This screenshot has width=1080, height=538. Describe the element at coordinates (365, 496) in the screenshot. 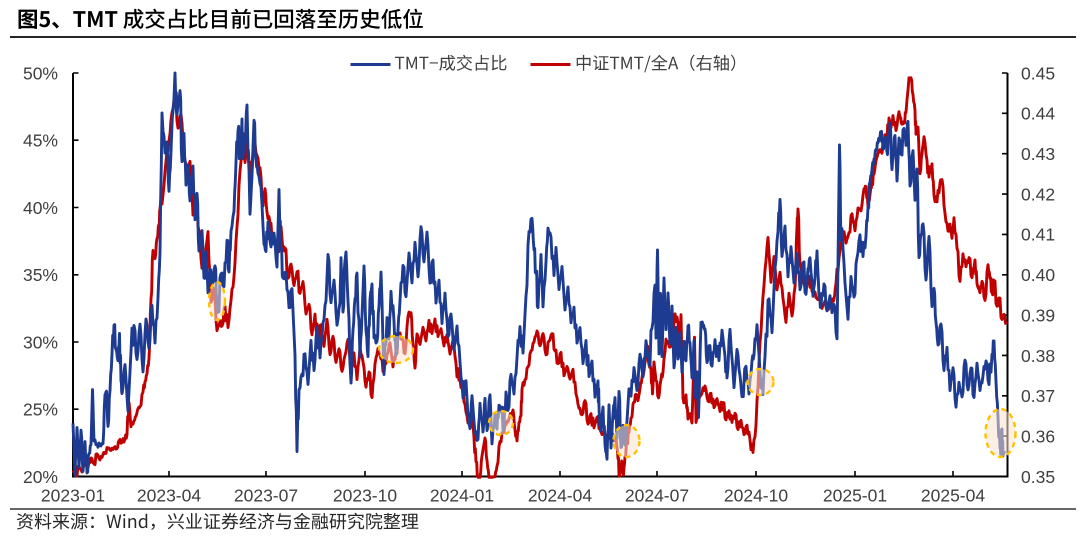

I see `svg-text: 2023-10` at that location.